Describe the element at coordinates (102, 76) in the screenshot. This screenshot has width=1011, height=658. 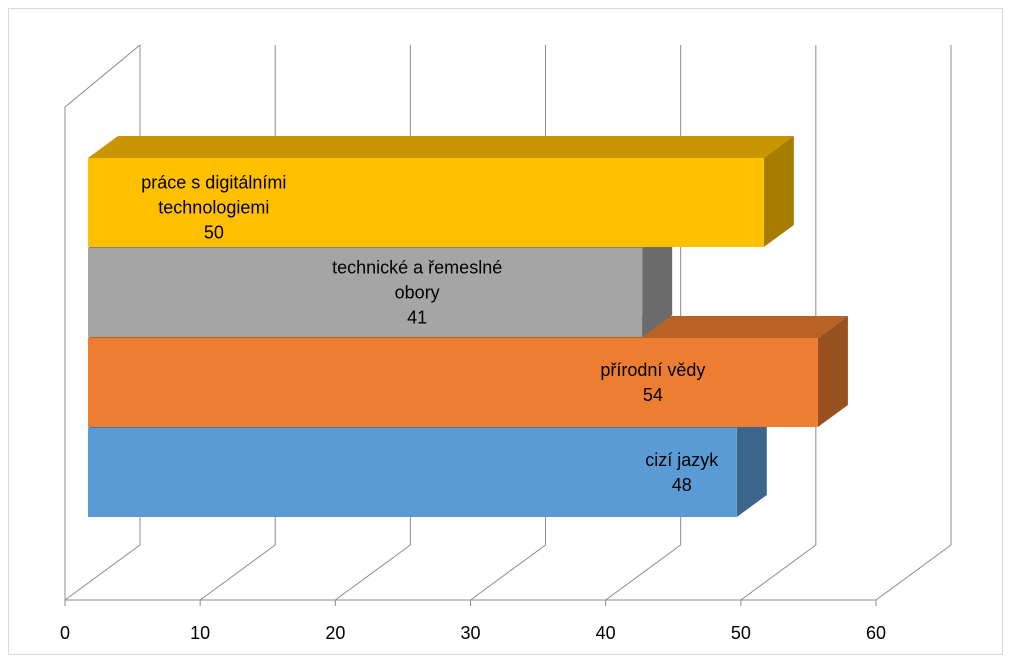
I see `wall-edge` at that location.